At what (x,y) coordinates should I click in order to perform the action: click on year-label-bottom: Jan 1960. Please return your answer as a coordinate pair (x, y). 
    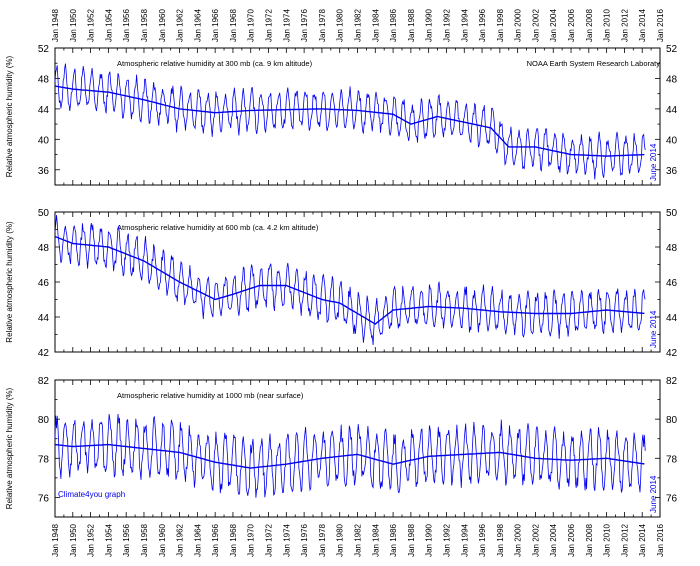
    Looking at the image, I should click on (162, 539).